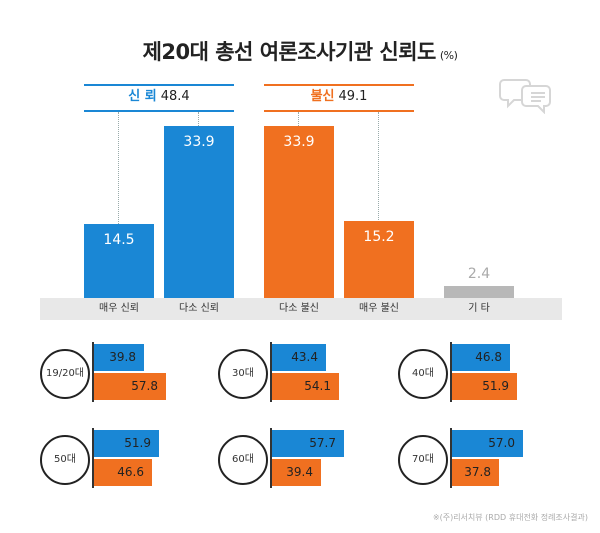  I want to click on distrust-group-line-bottom, so click(339, 111).